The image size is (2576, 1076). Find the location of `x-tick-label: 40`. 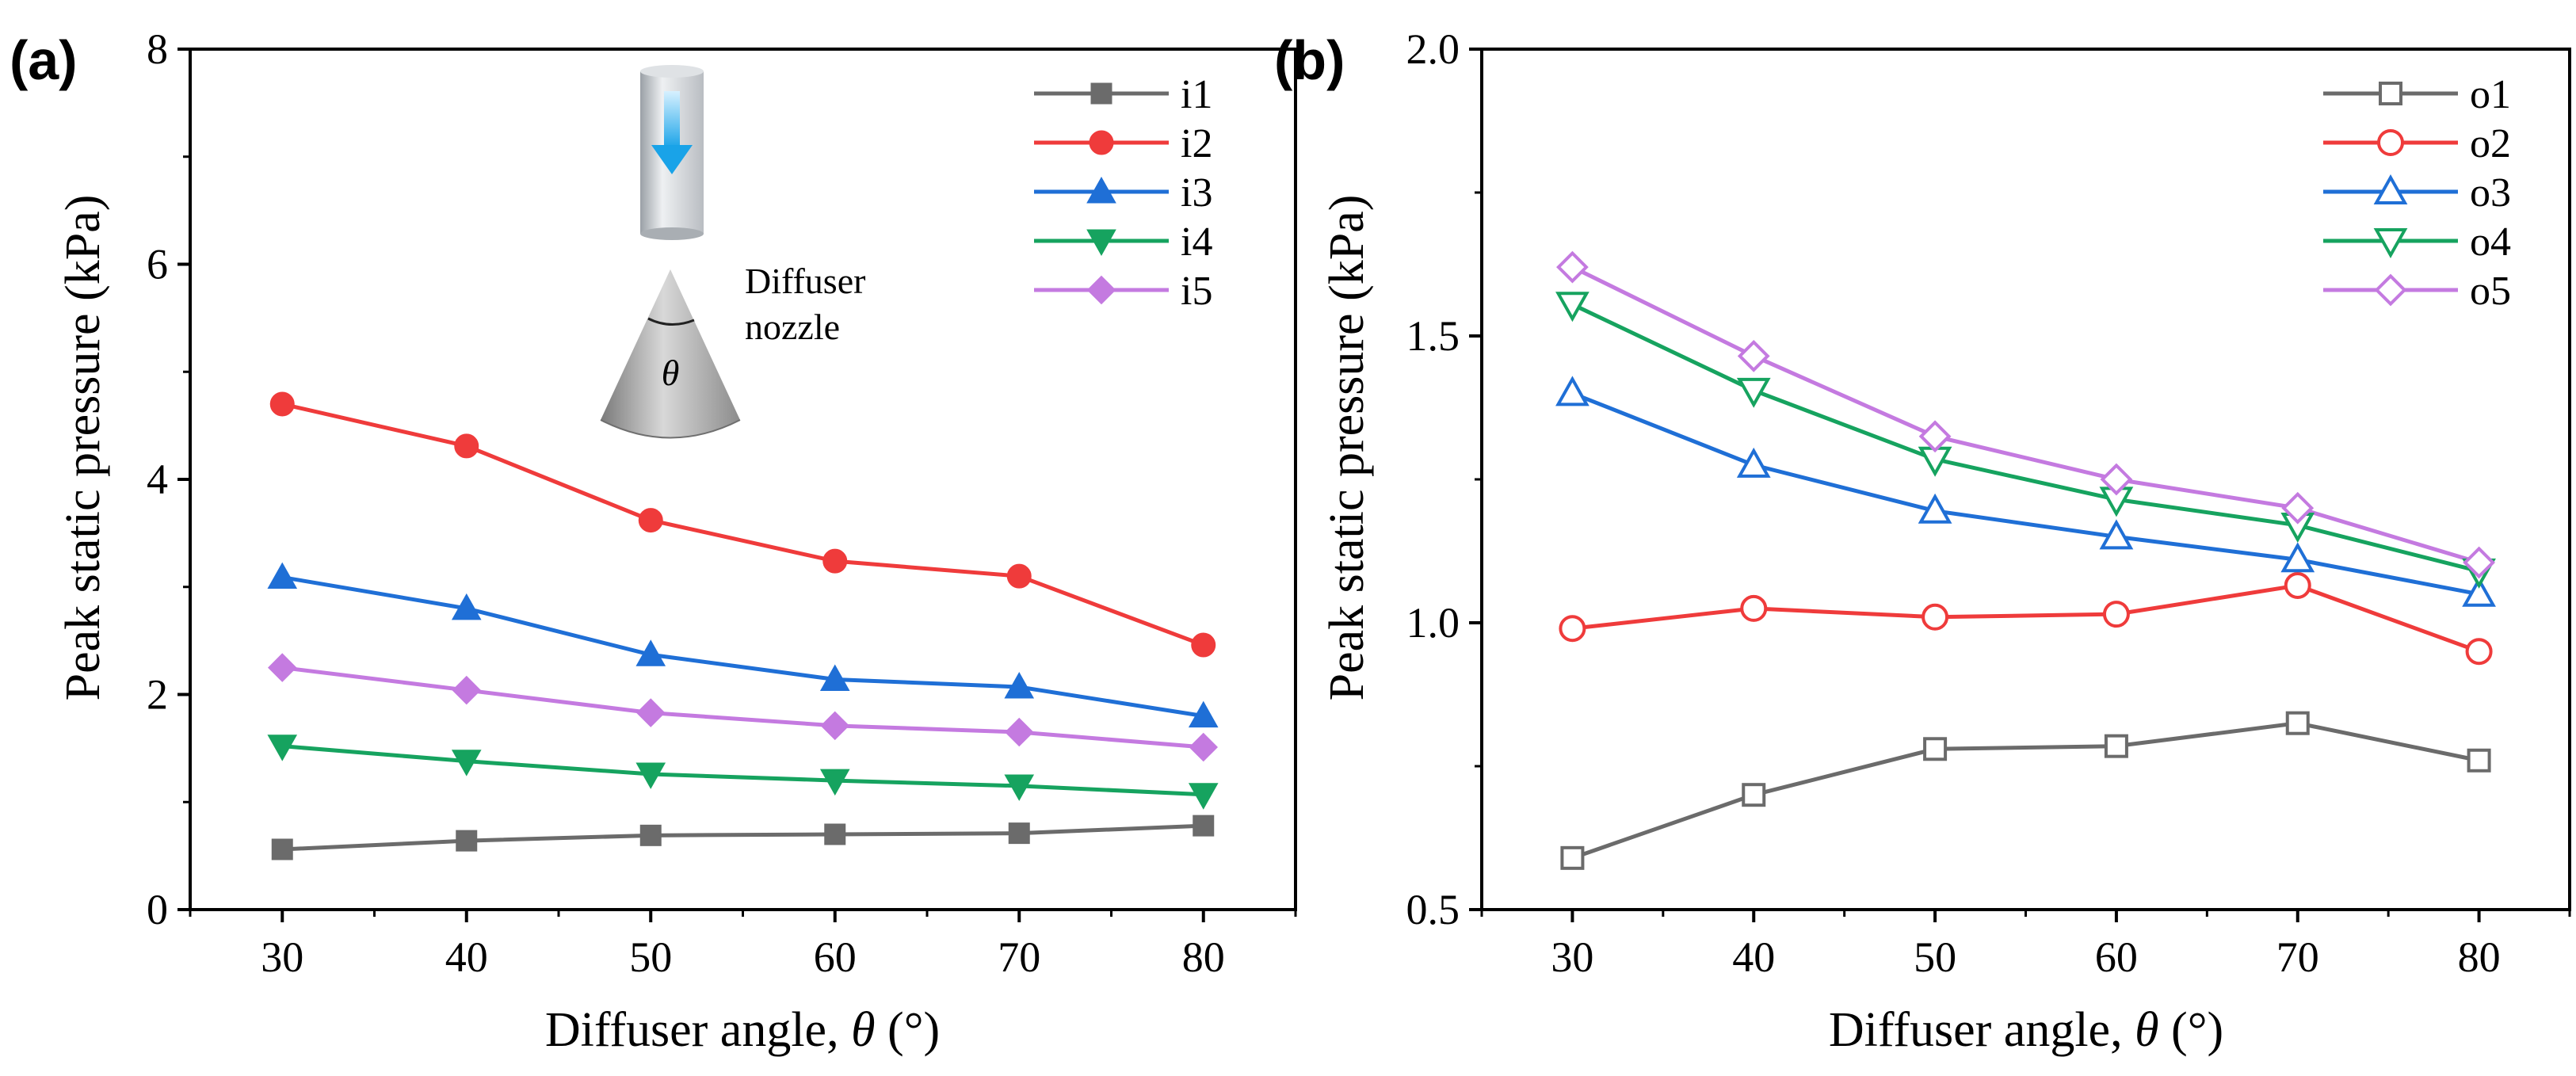

x-tick-label: 40 is located at coordinates (1753, 957).